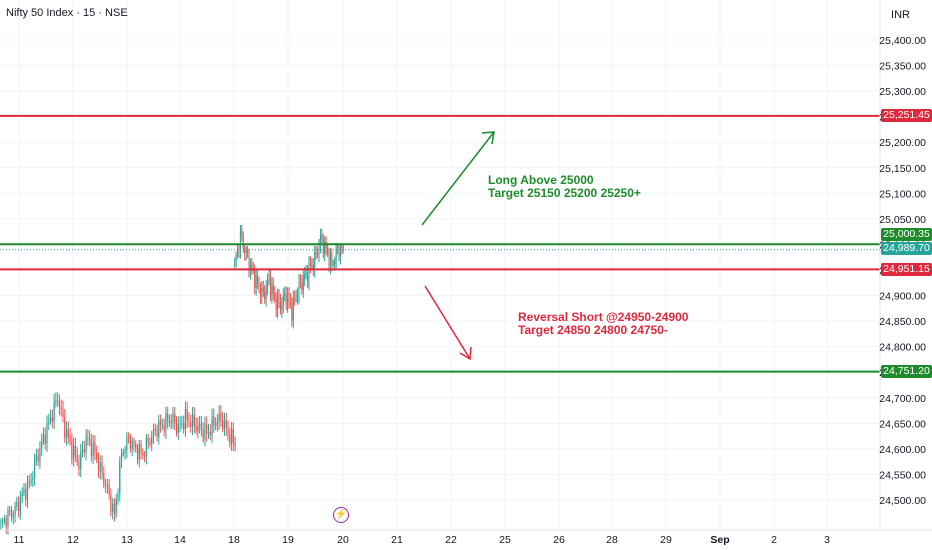 The height and width of the screenshot is (550, 932). What do you see at coordinates (458, 246) in the screenshot?
I see `projection-arrows` at bounding box center [458, 246].